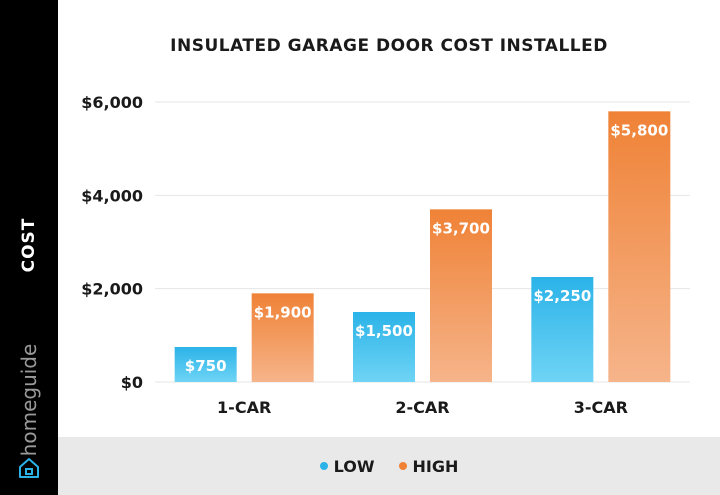 This screenshot has width=720, height=495. What do you see at coordinates (461, 228) in the screenshot?
I see `data-label: $3,700` at bounding box center [461, 228].